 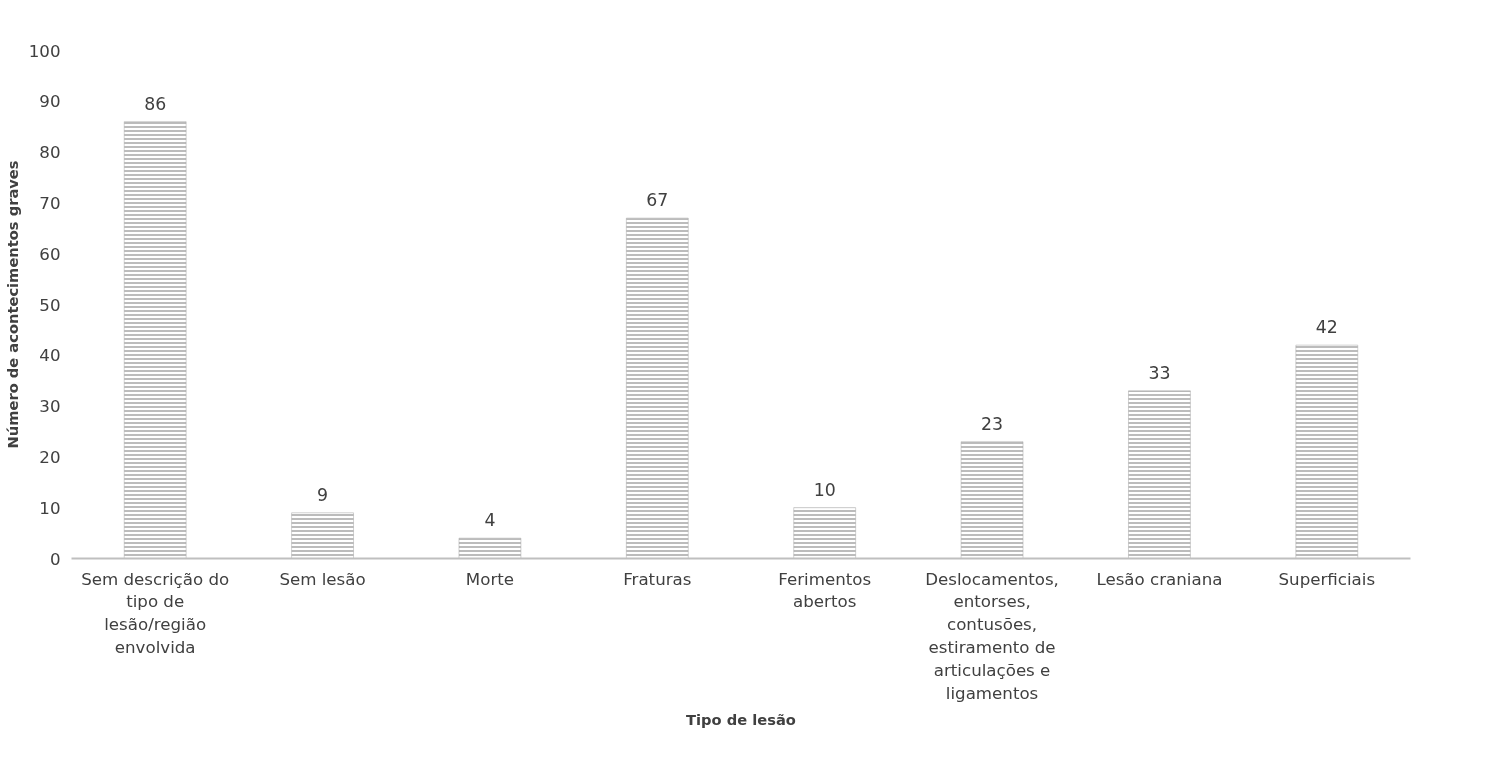 What do you see at coordinates (50, 356) in the screenshot?
I see `y-tick-label: 40` at bounding box center [50, 356].